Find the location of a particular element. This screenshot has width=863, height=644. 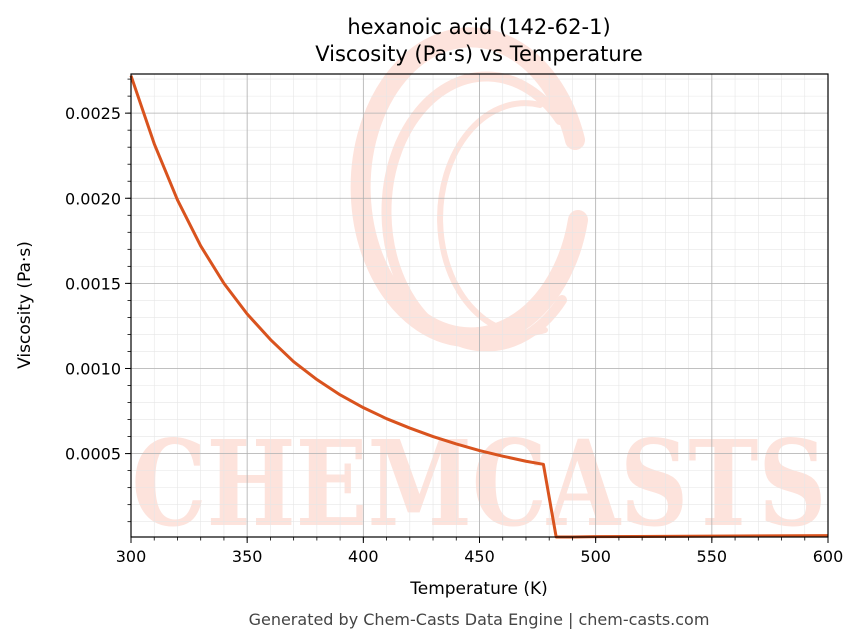

x-axis: 300 350 400 450 500 550 600 is located at coordinates (480, 551).